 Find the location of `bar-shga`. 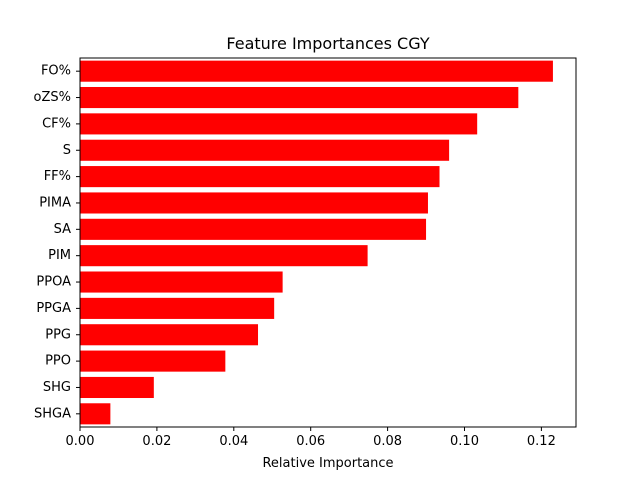

bar-shga is located at coordinates (95, 414).